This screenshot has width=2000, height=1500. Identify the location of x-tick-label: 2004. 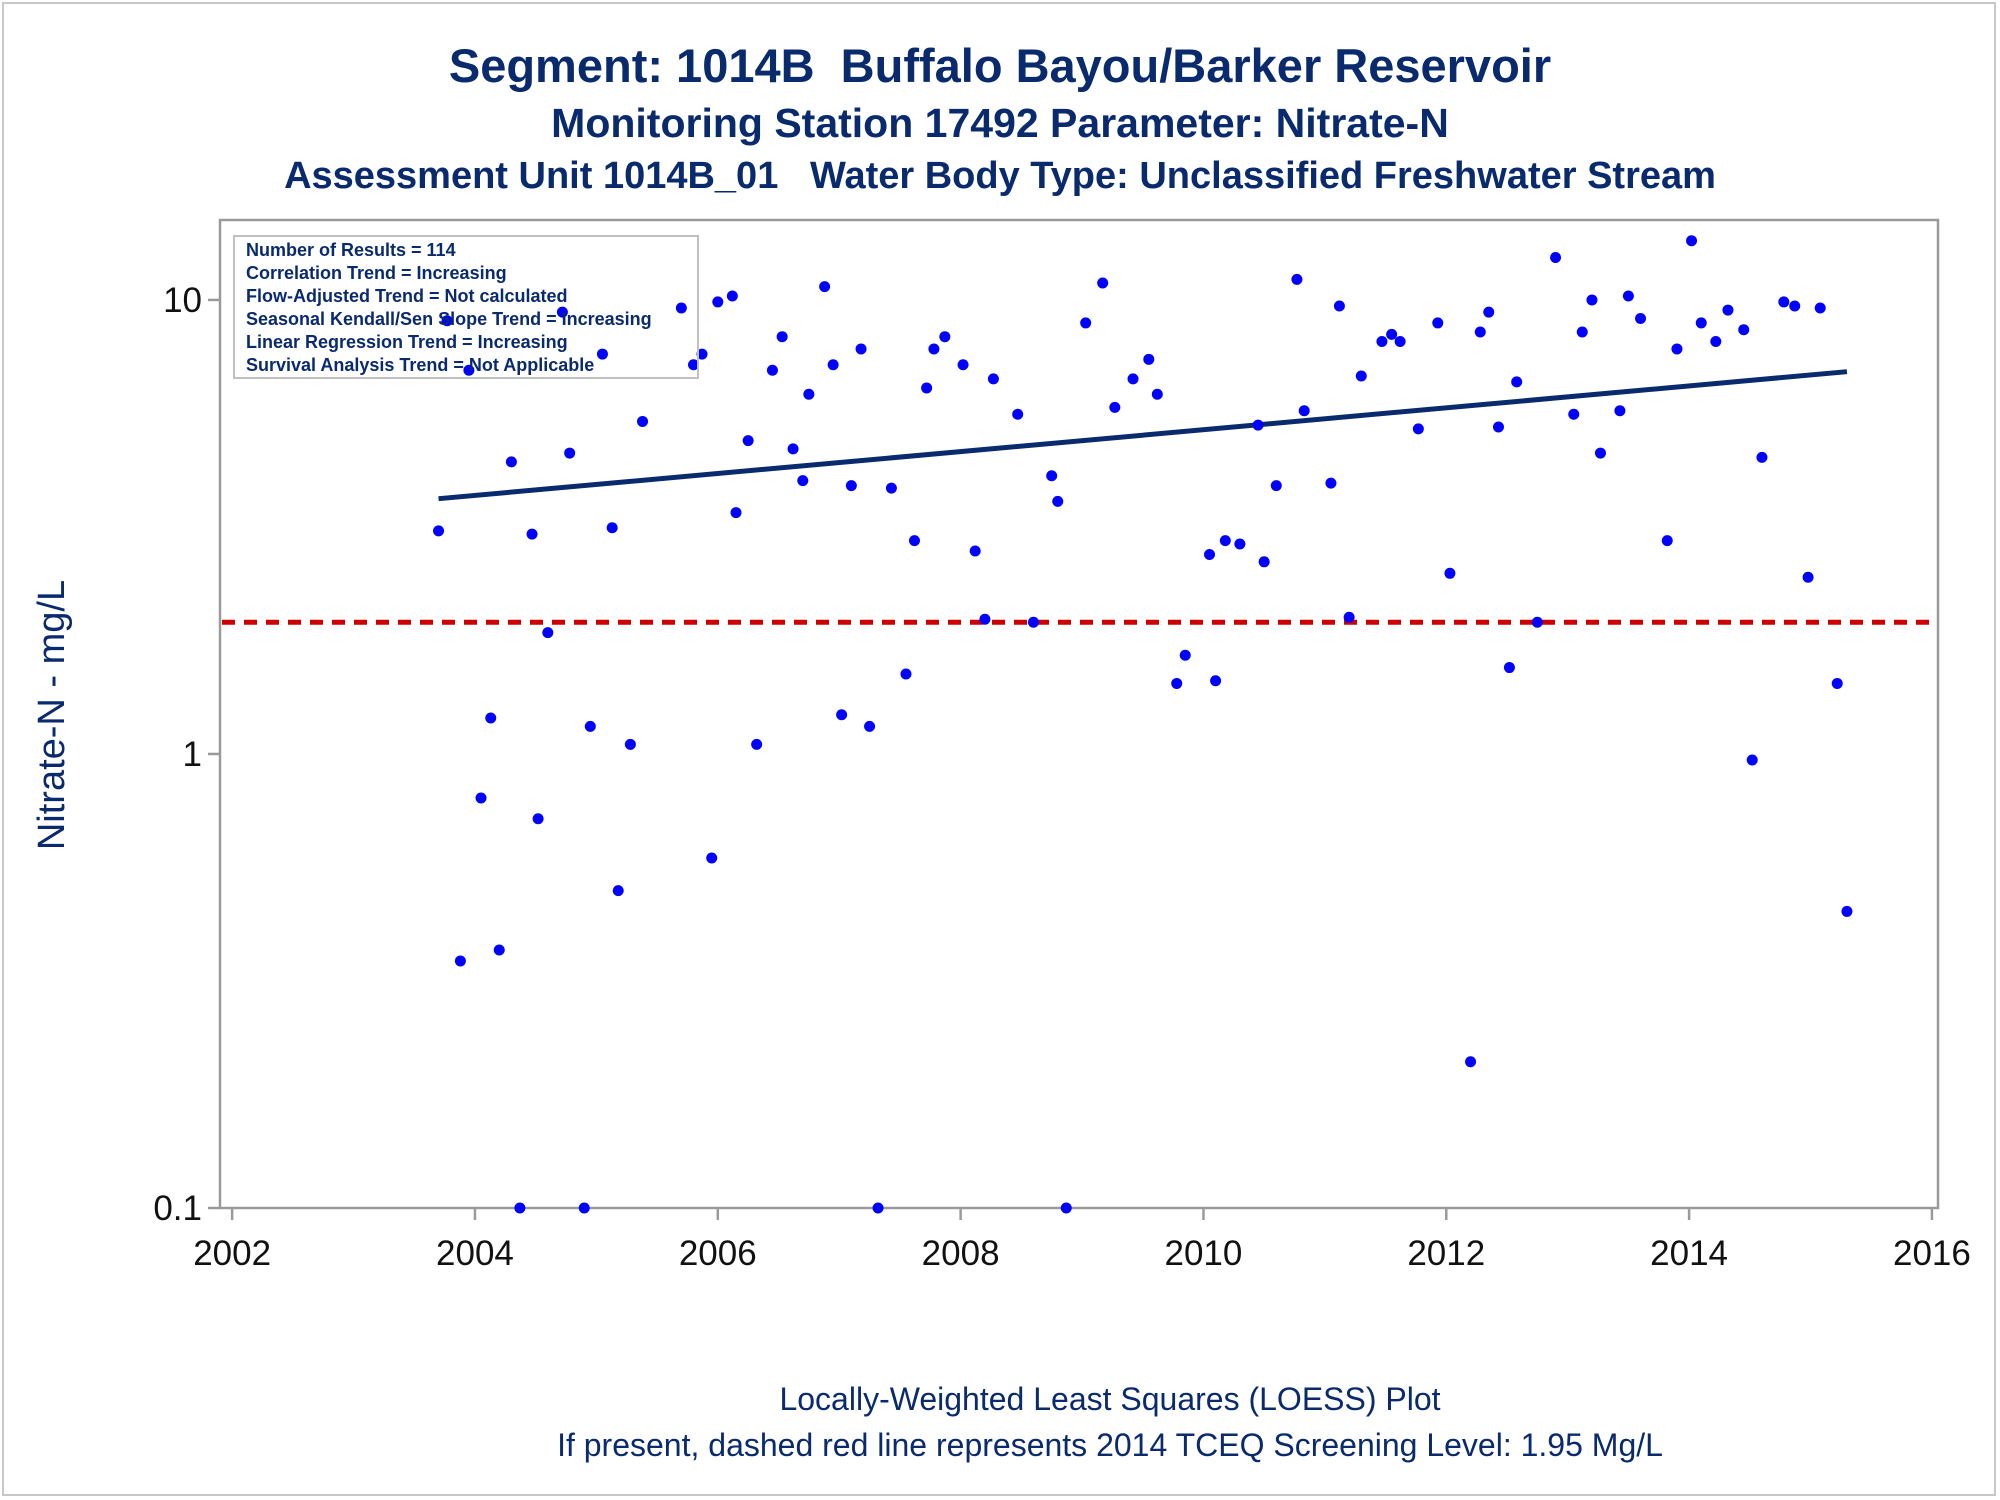
(475, 1253).